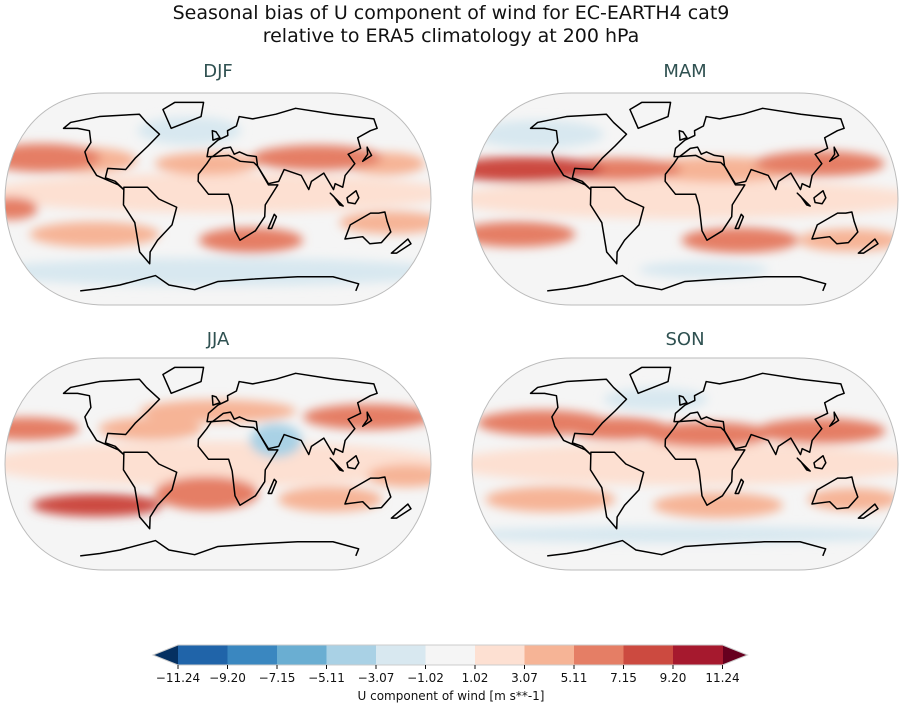 The image size is (902, 707). What do you see at coordinates (673, 678) in the screenshot?
I see `colorbar-tick-label: 9.20` at bounding box center [673, 678].